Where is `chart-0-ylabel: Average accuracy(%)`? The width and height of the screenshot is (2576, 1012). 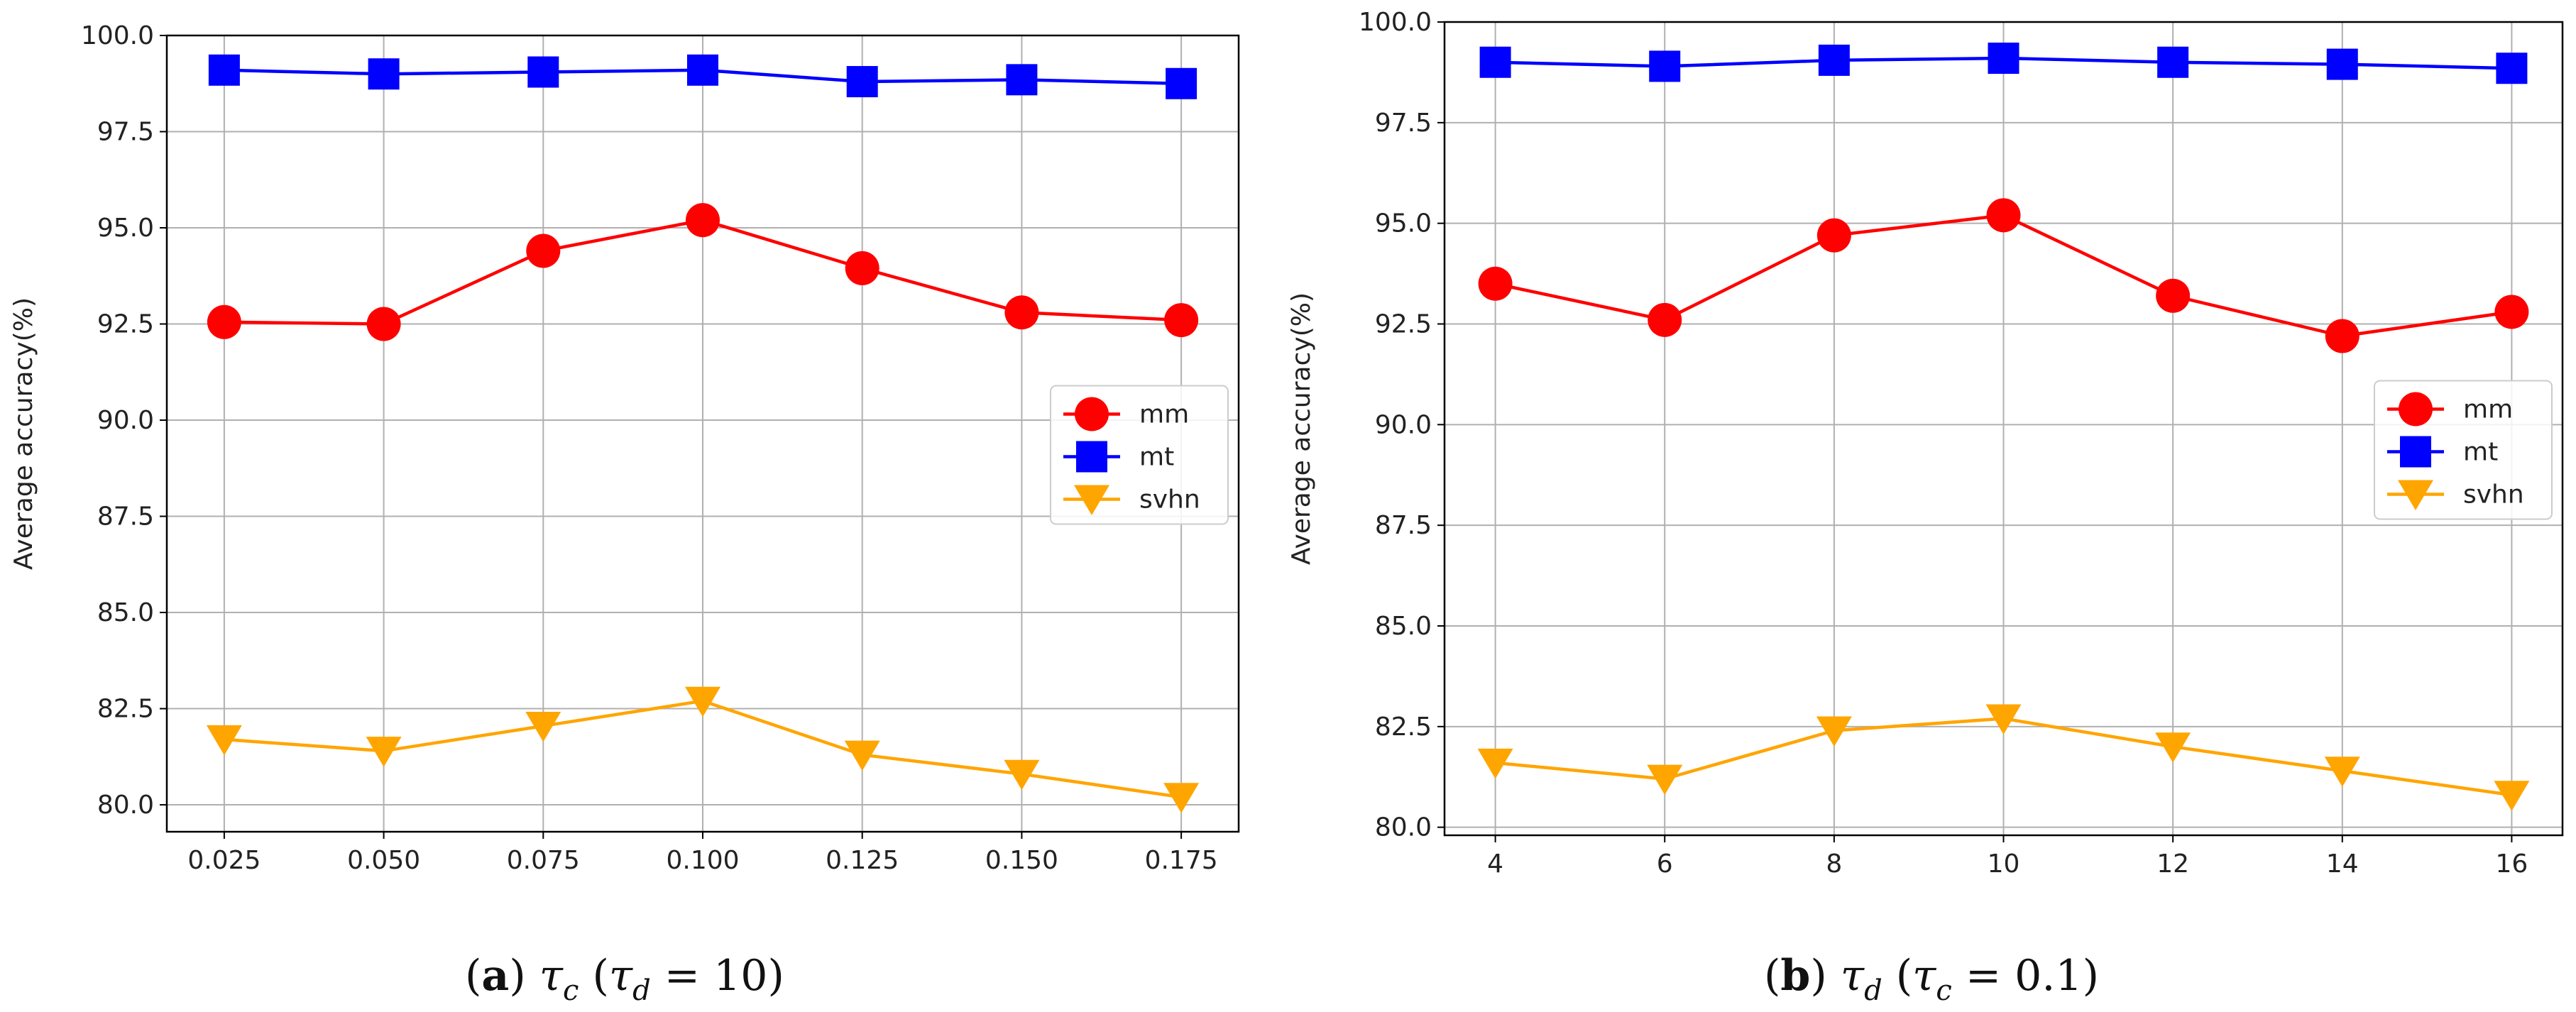 chart-0-ylabel: Average accuracy(%) is located at coordinates (24, 434).